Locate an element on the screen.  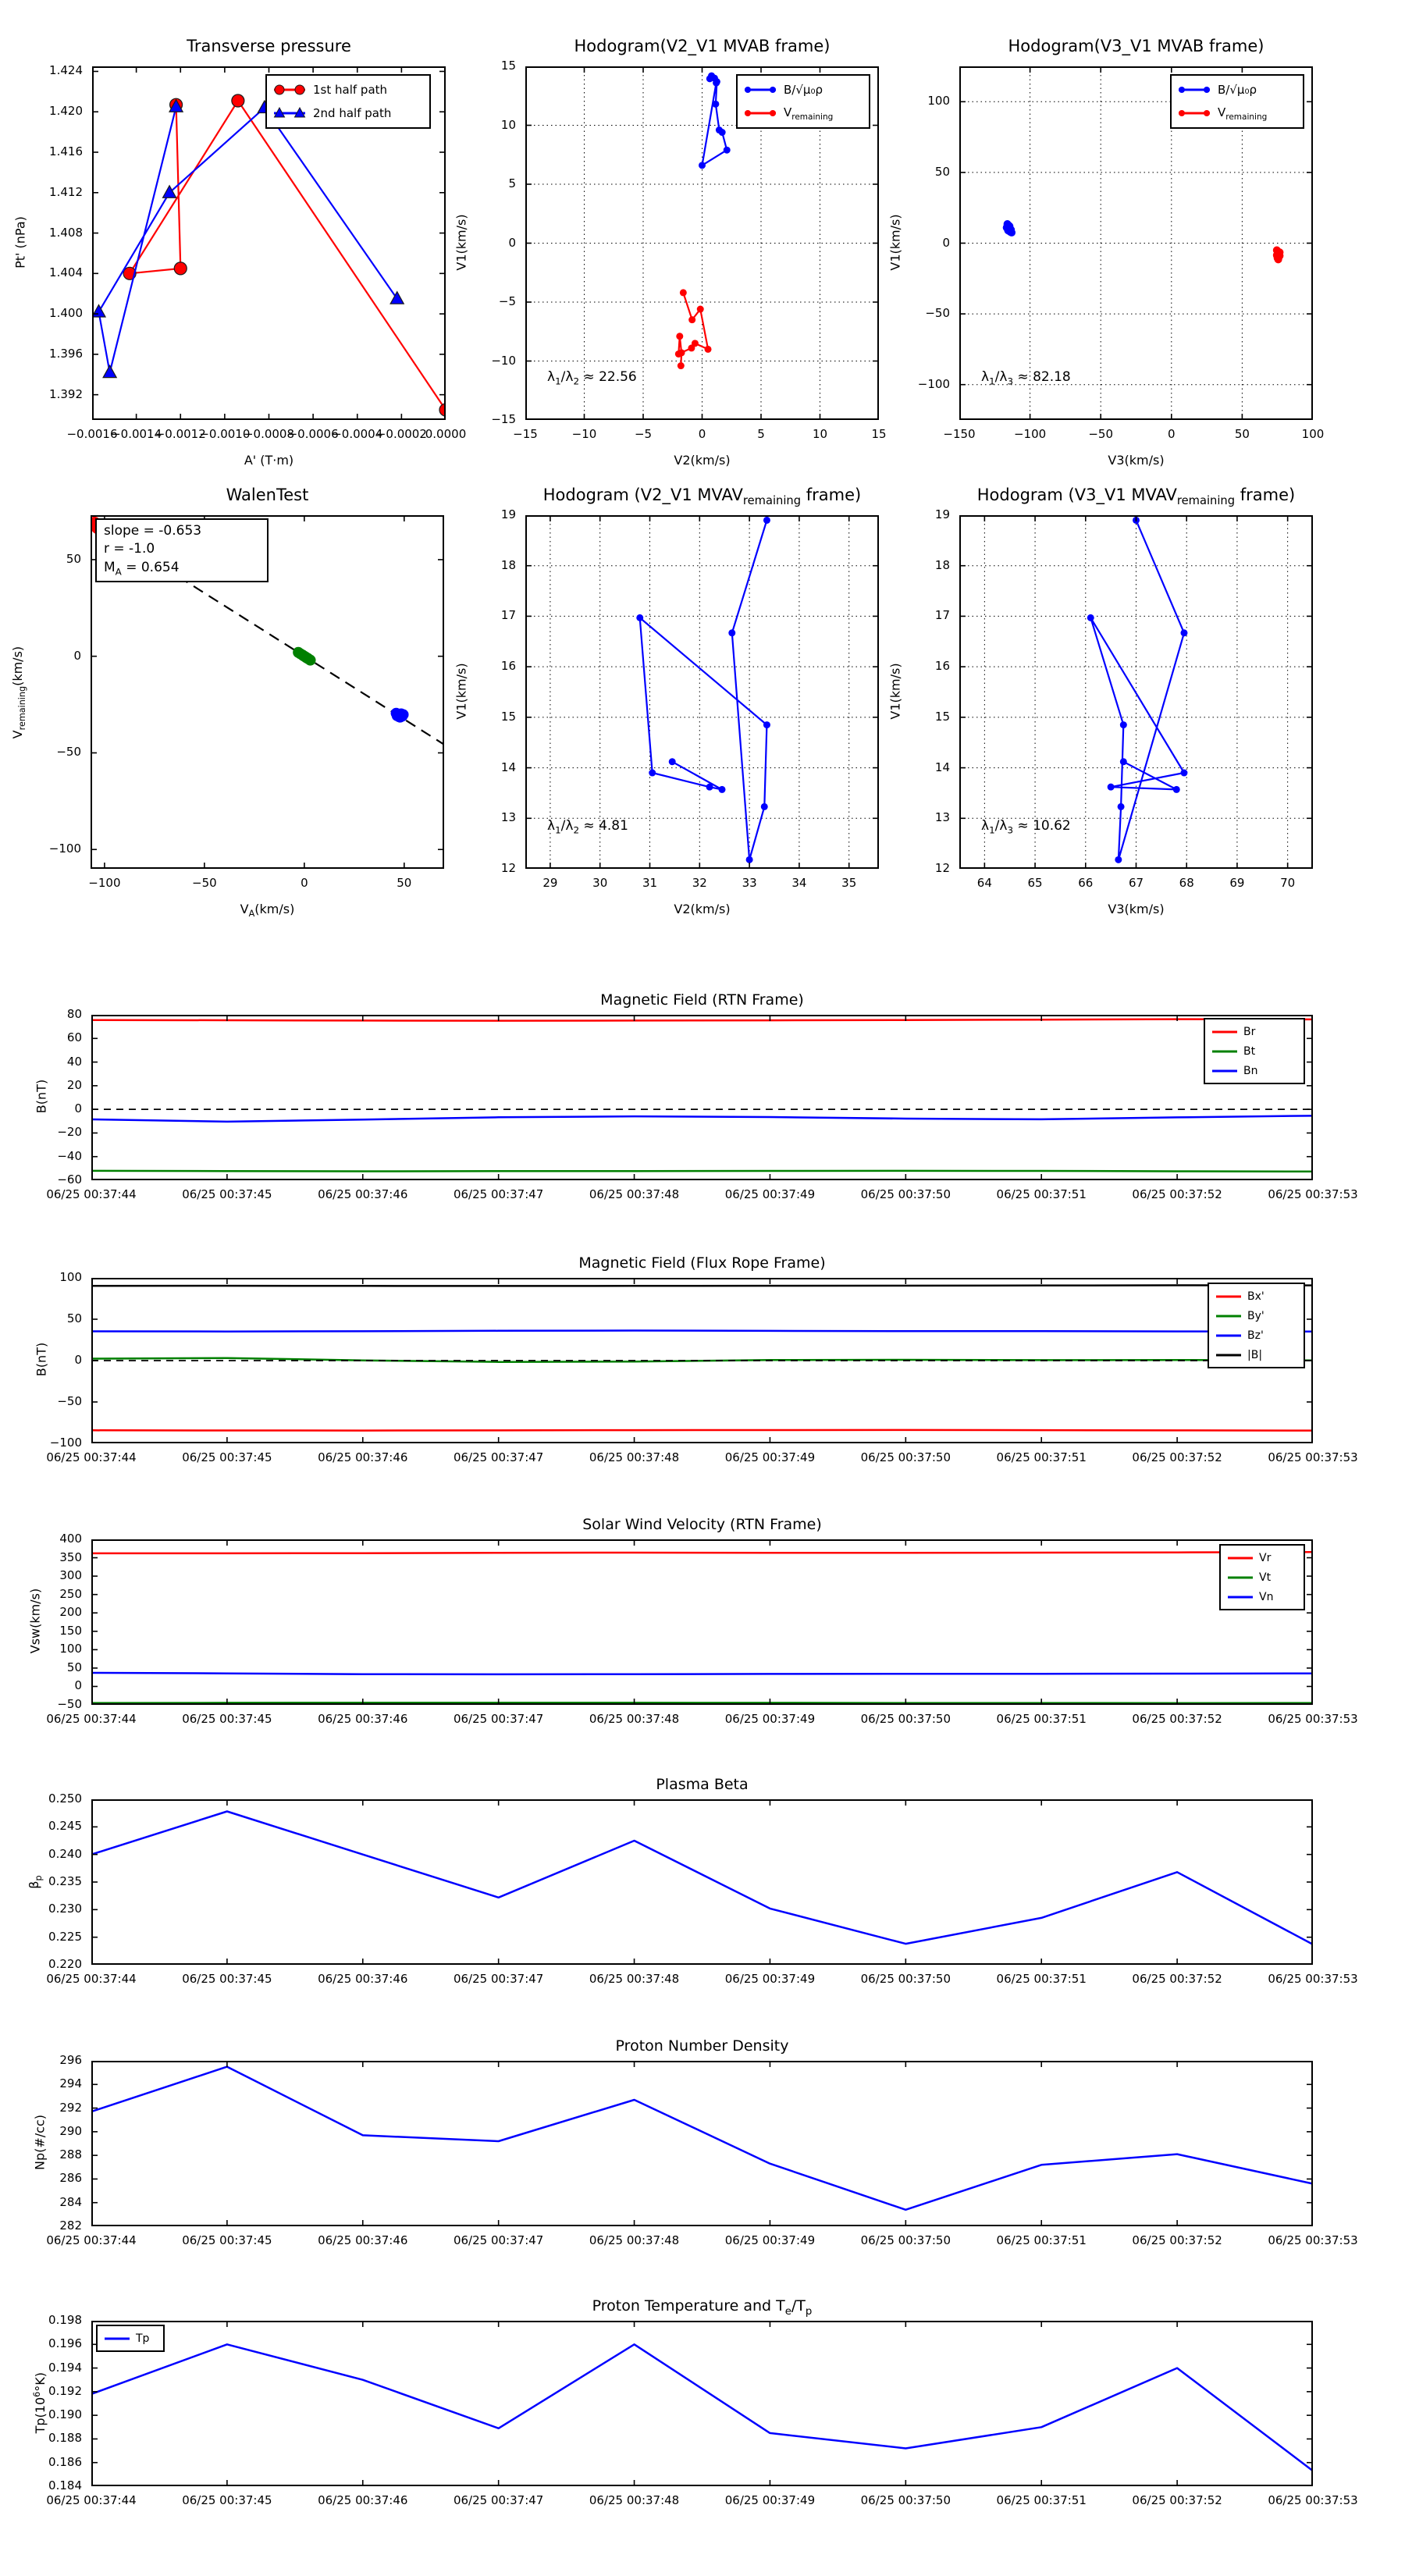
walen-test-xtick-label: 50 is located at coordinates (405, 883).